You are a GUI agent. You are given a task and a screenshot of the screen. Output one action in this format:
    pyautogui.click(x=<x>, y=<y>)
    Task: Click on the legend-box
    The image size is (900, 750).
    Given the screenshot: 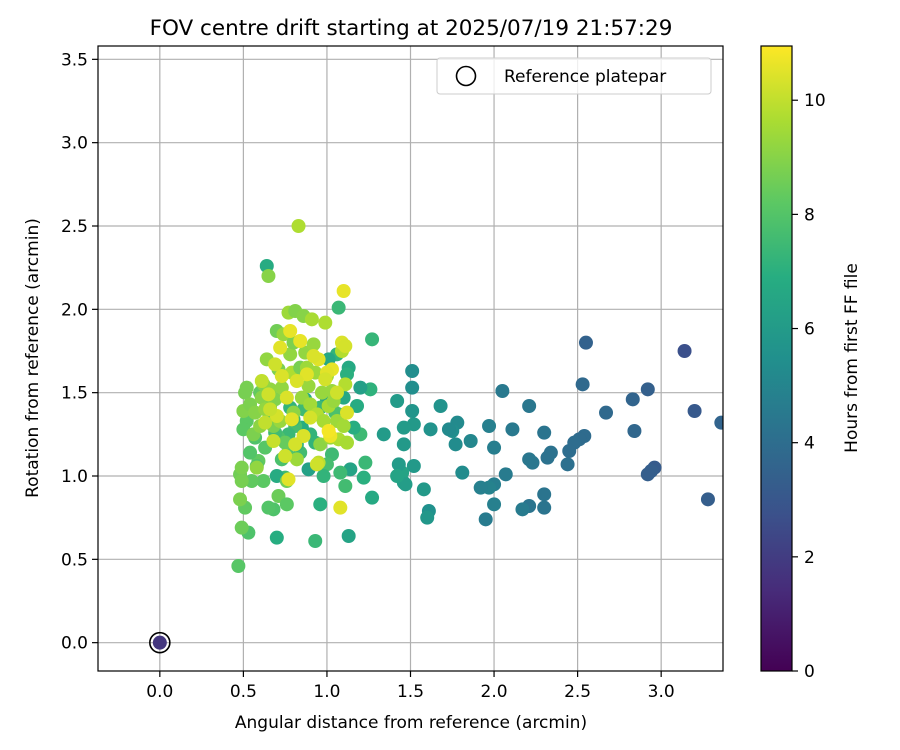 What is the action you would take?
    pyautogui.click(x=574, y=76)
    